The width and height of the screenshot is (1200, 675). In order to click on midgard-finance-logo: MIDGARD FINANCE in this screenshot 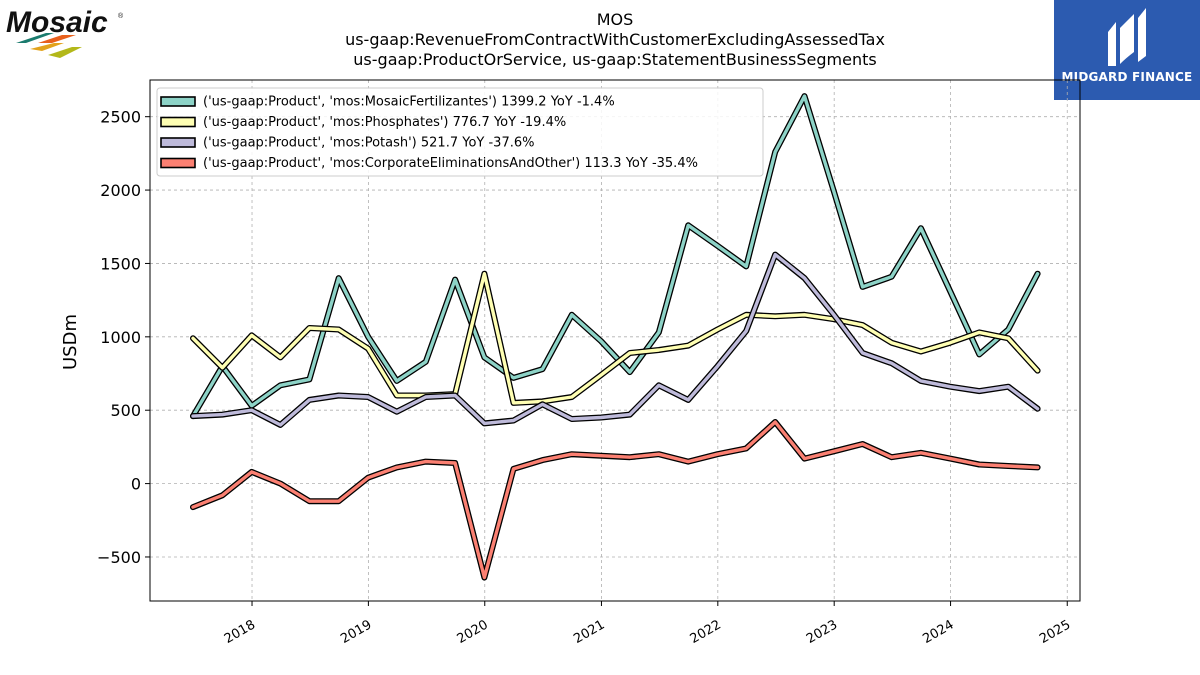, I will do `click(1127, 50)`.